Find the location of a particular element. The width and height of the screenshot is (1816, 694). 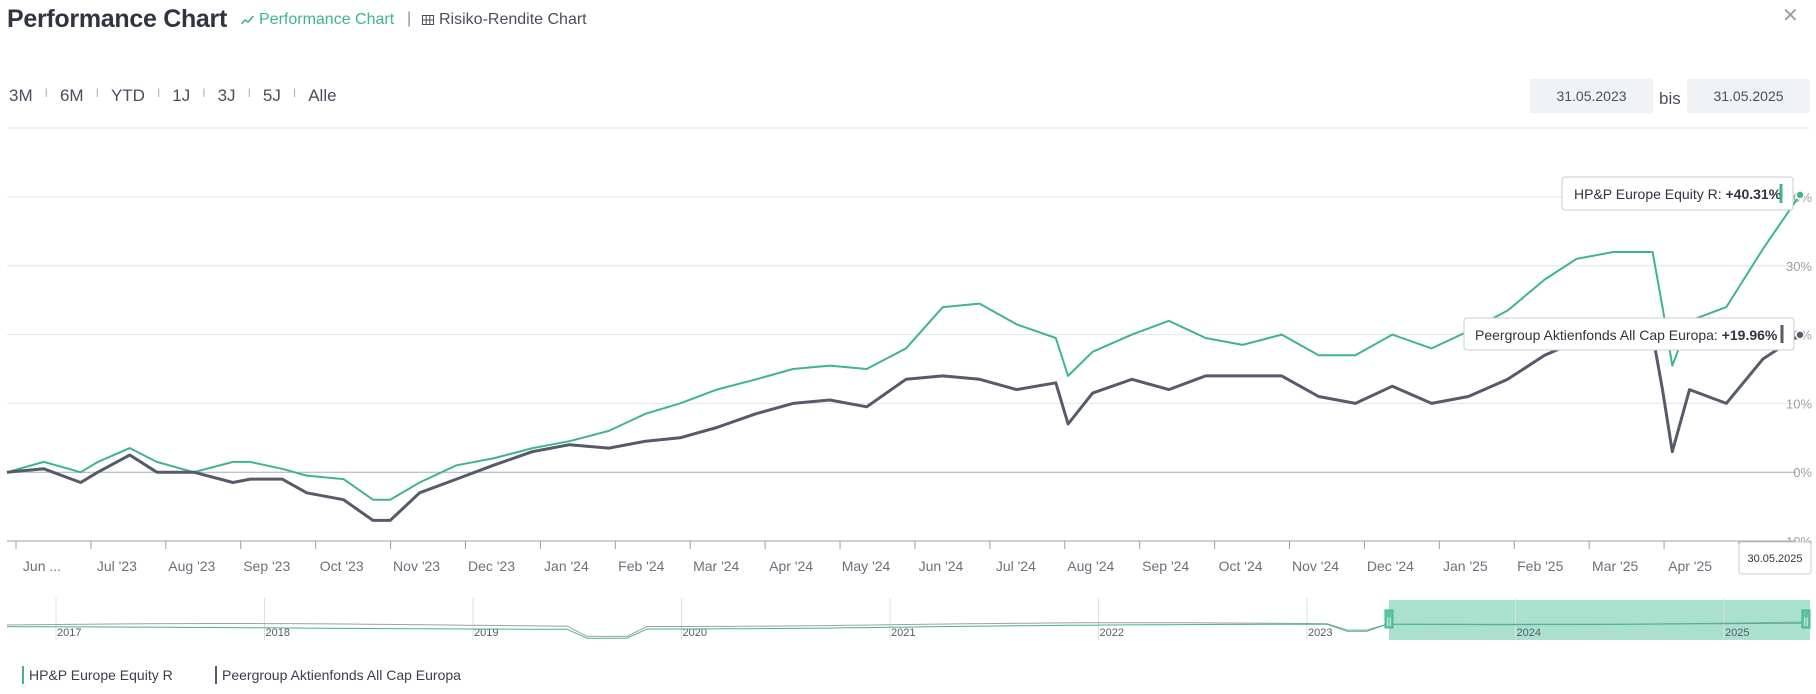

range-3j-button: 3J is located at coordinates (226, 95).